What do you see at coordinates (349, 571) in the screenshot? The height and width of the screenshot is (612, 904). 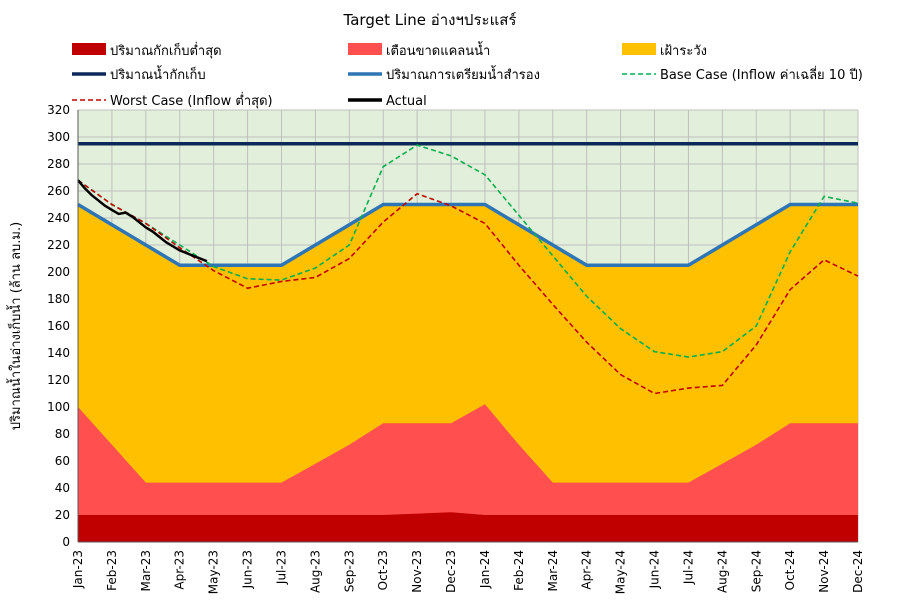 I see `x-tick-label: Sep-23` at bounding box center [349, 571].